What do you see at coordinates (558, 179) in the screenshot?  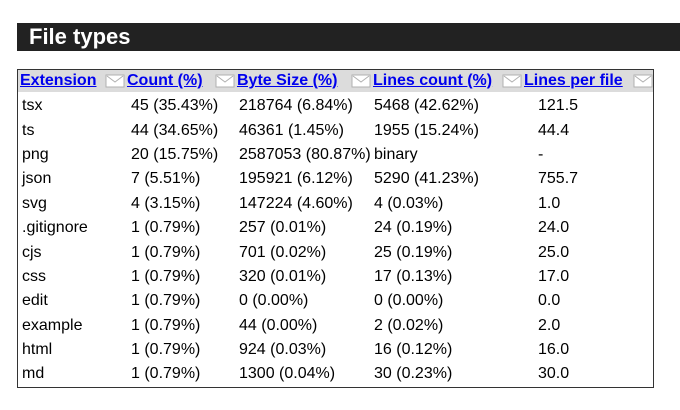 I see `cell-lines-per-file: 755.7` at bounding box center [558, 179].